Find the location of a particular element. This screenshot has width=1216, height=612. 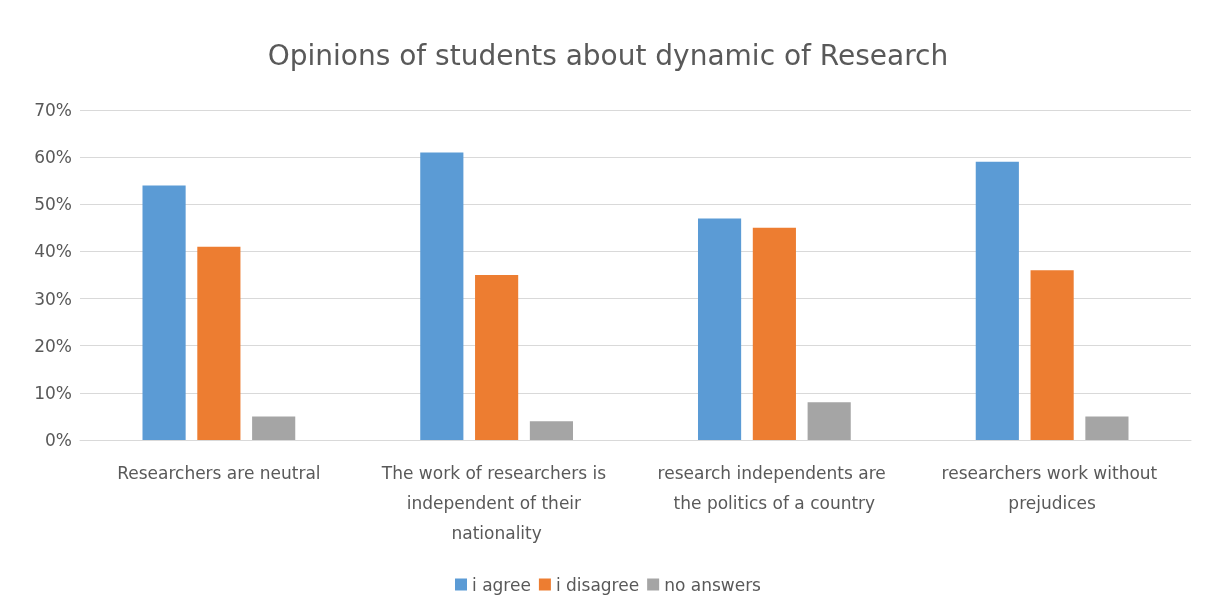

y-tick-label: 60% is located at coordinates (53, 157).